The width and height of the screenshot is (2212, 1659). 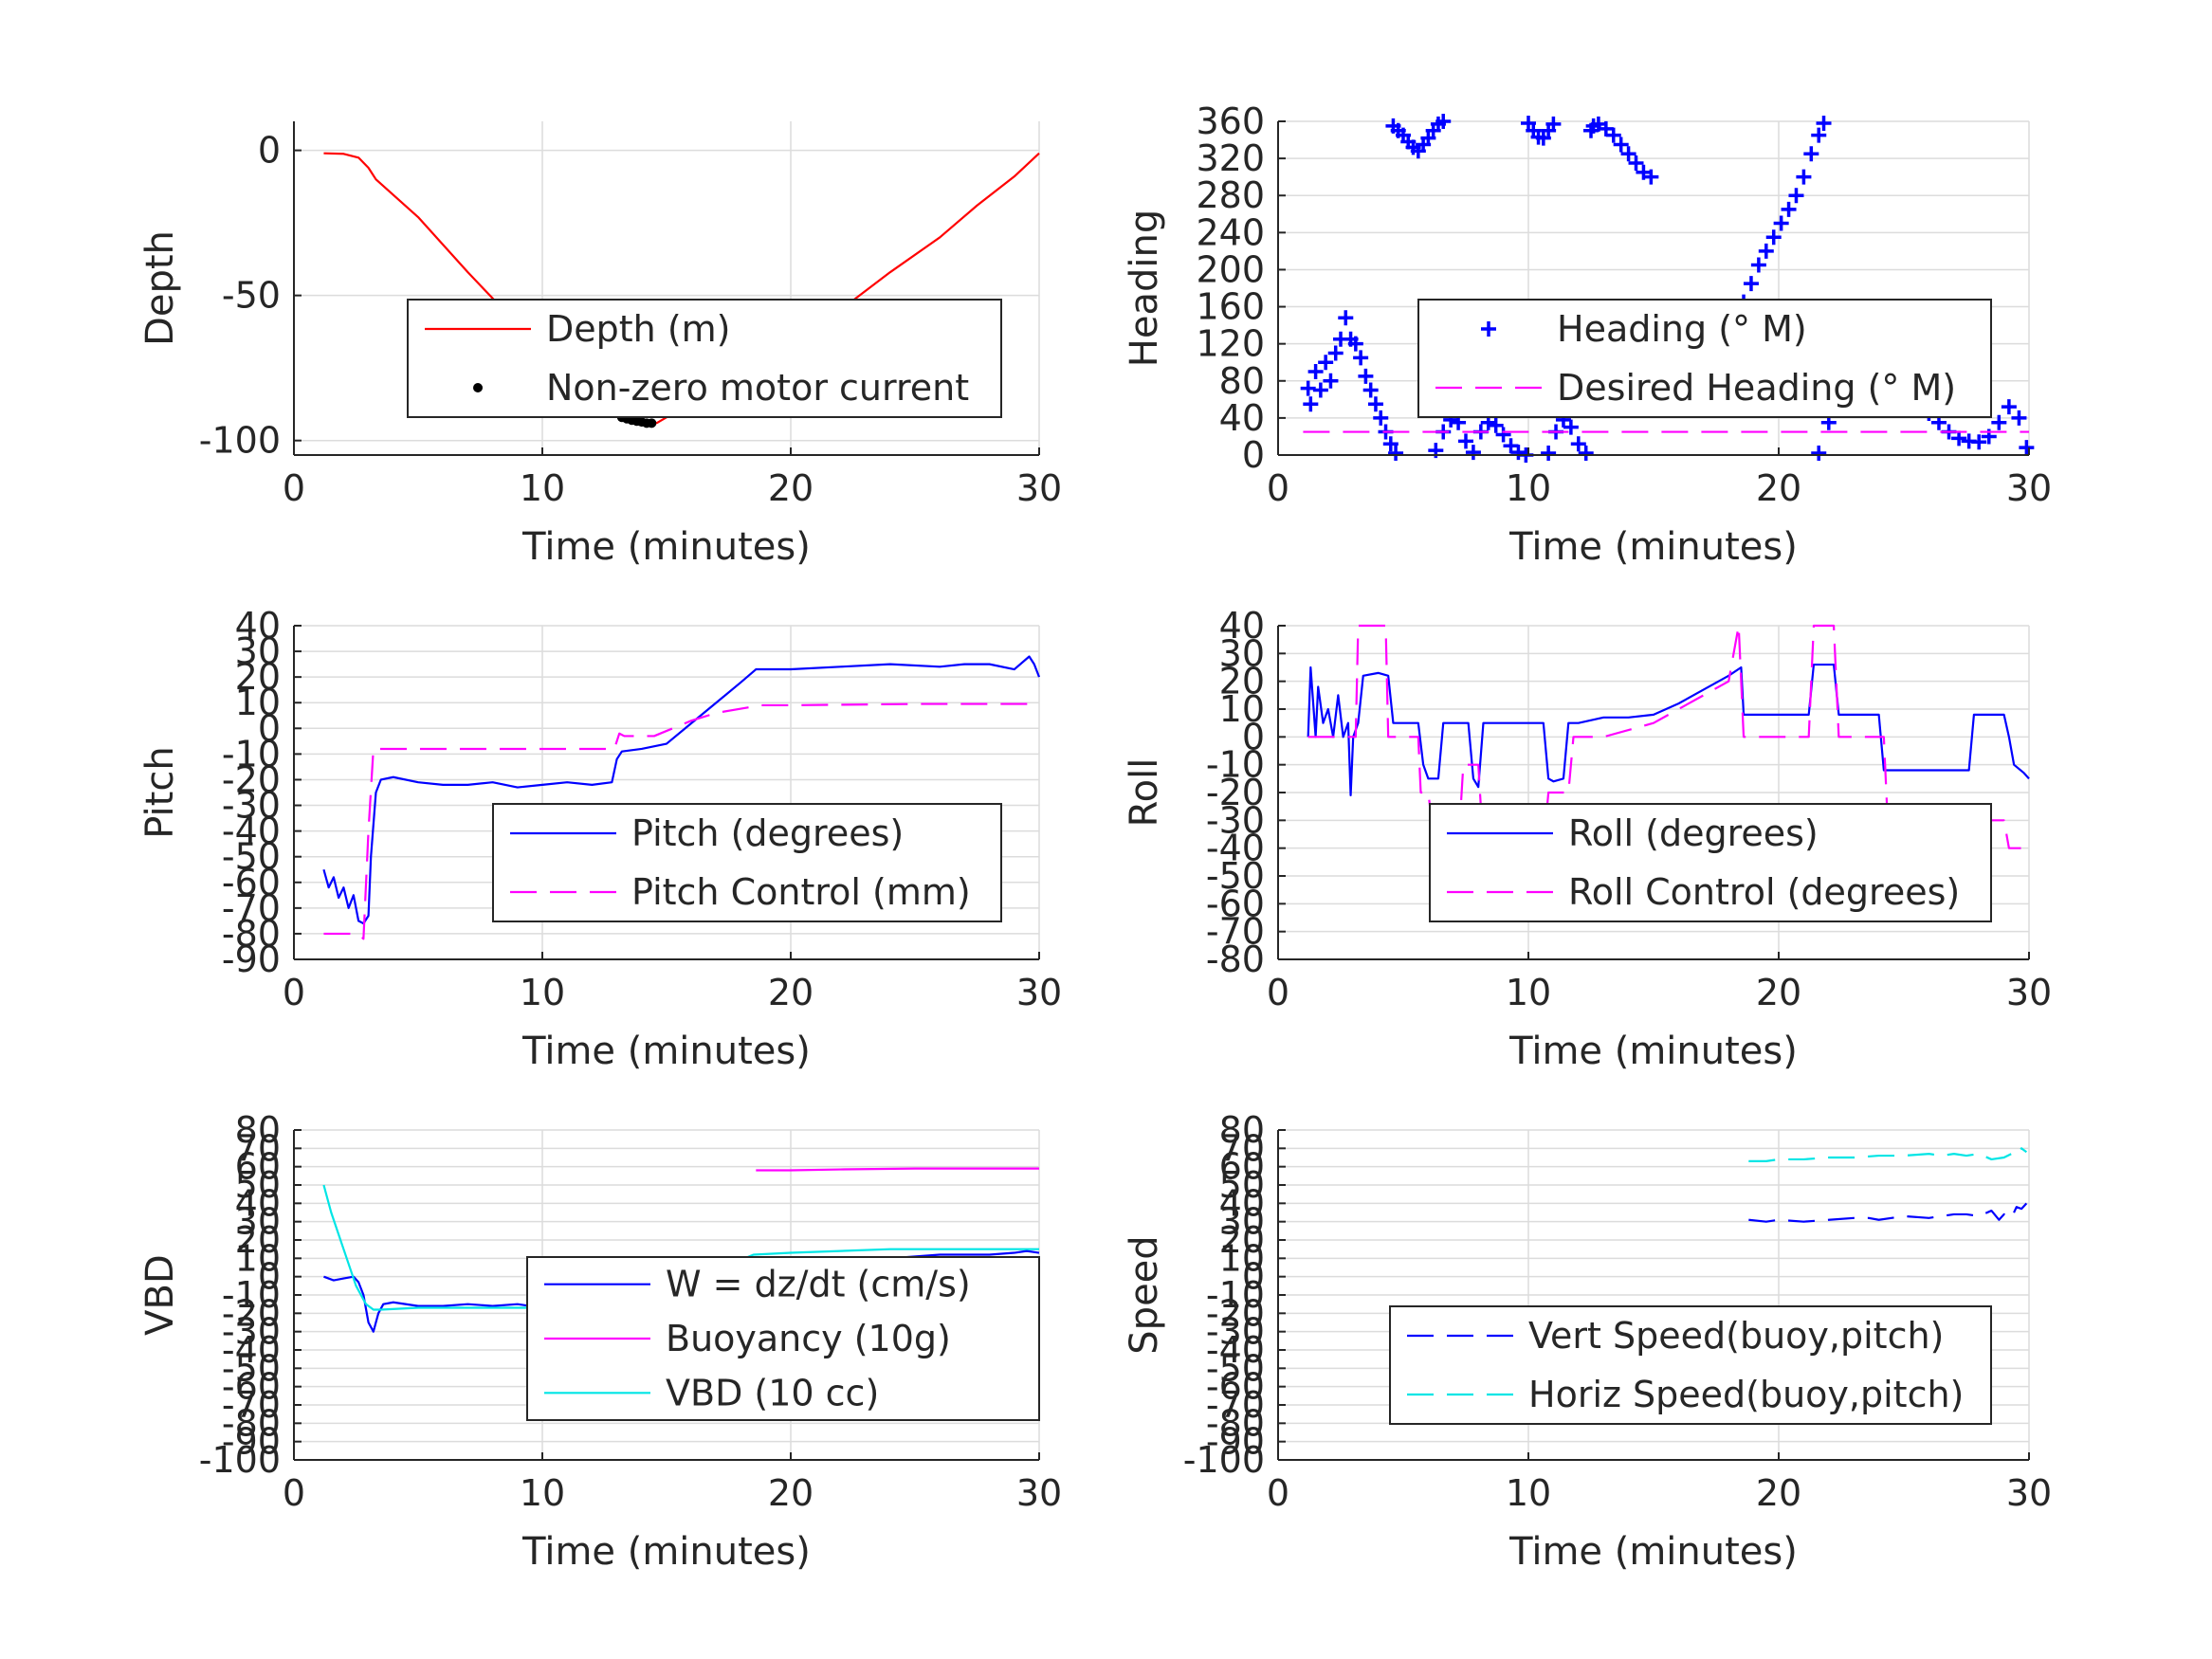 I want to click on y-tick-label: 320, so click(x=1230, y=158).